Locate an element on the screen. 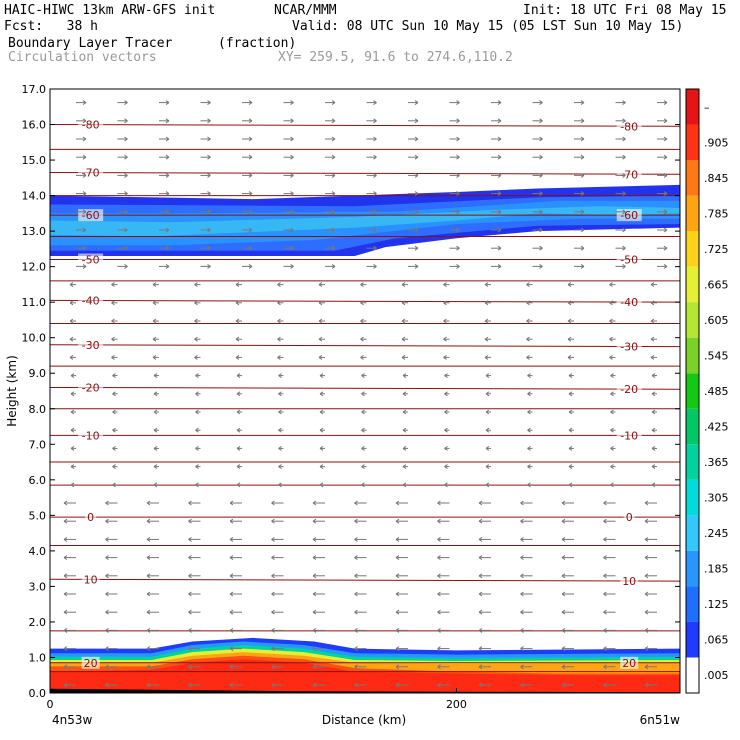 This screenshot has width=740, height=740. forecast-hour: Fcst: 38 h is located at coordinates (51, 26).